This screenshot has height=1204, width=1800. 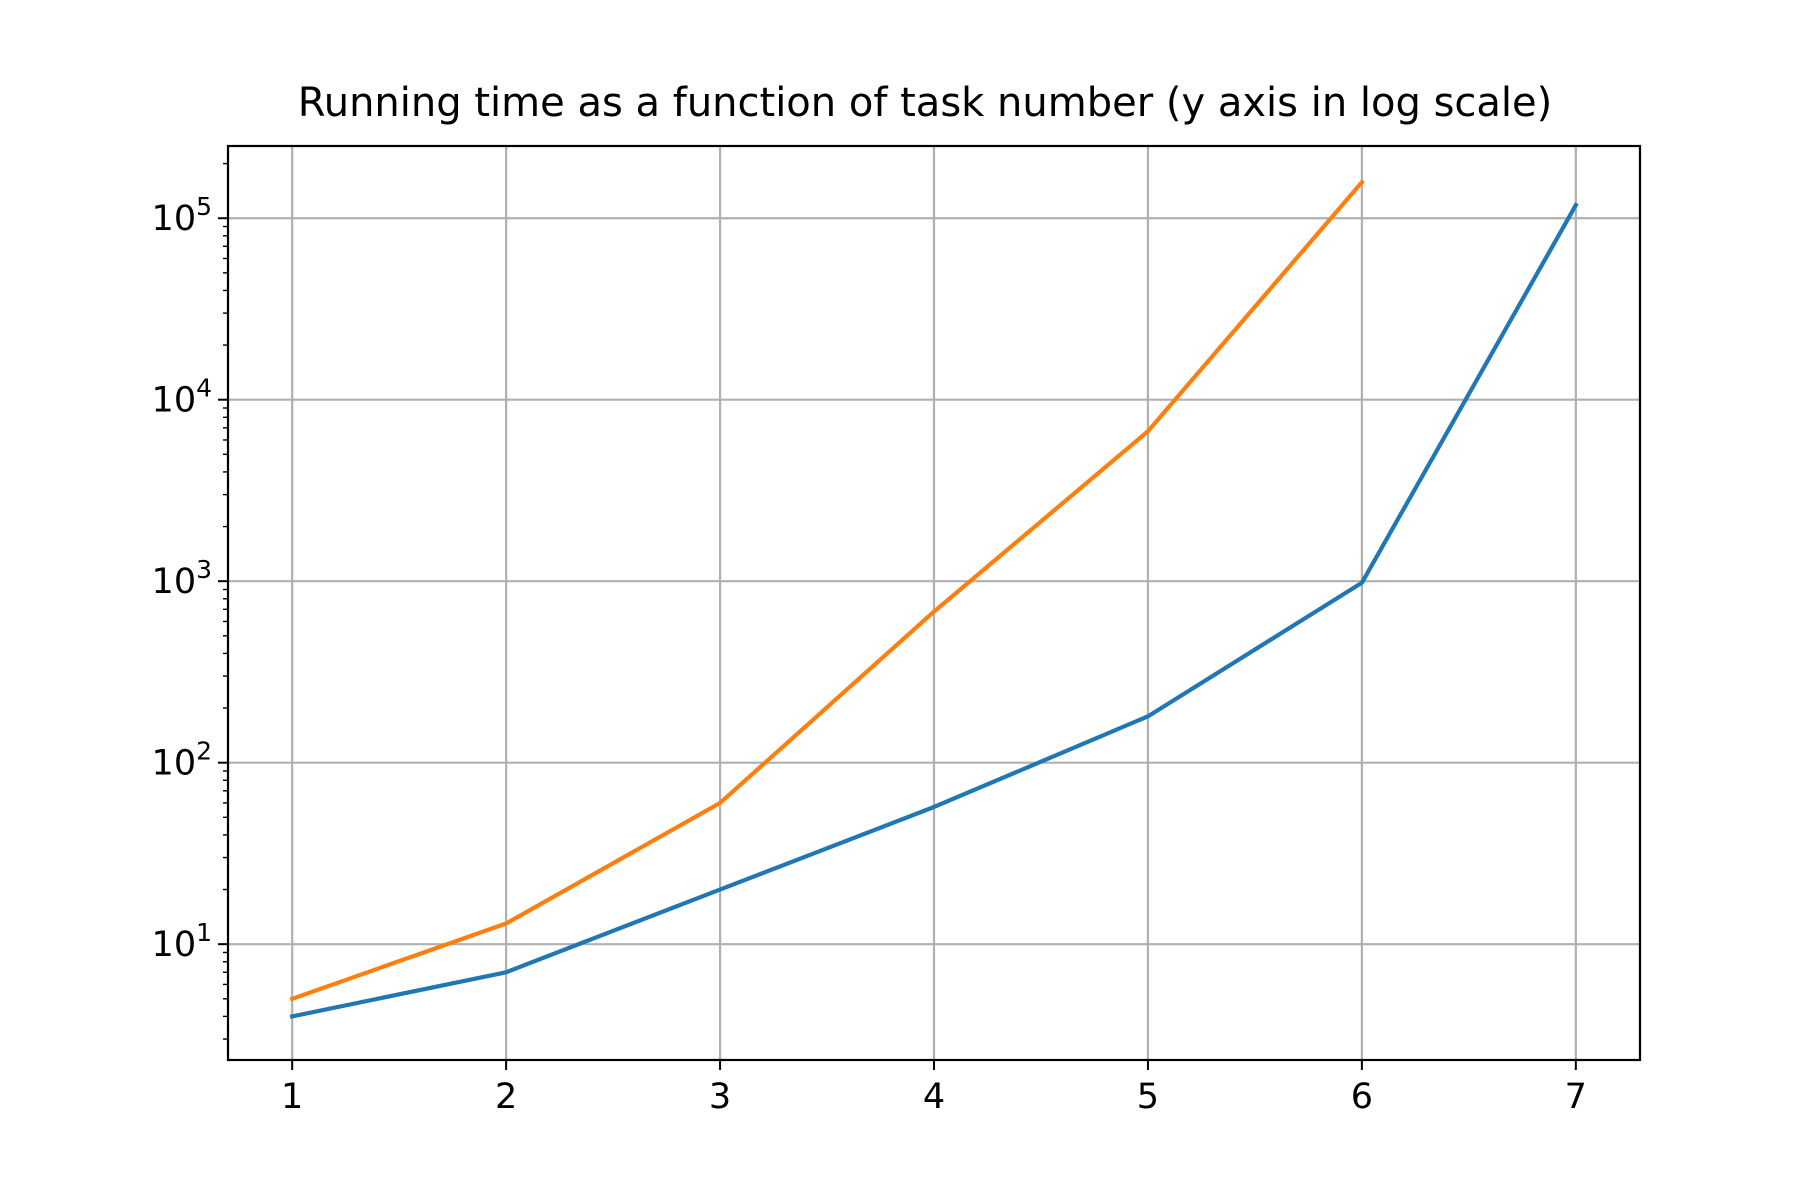 I want to click on x-tick-label: 7, so click(x=1576, y=1097).